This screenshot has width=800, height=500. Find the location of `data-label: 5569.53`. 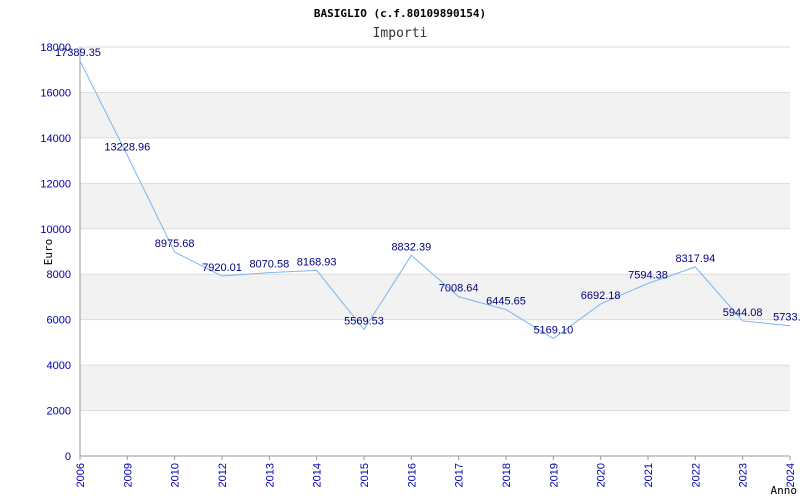

data-label: 5569.53 is located at coordinates (364, 321).